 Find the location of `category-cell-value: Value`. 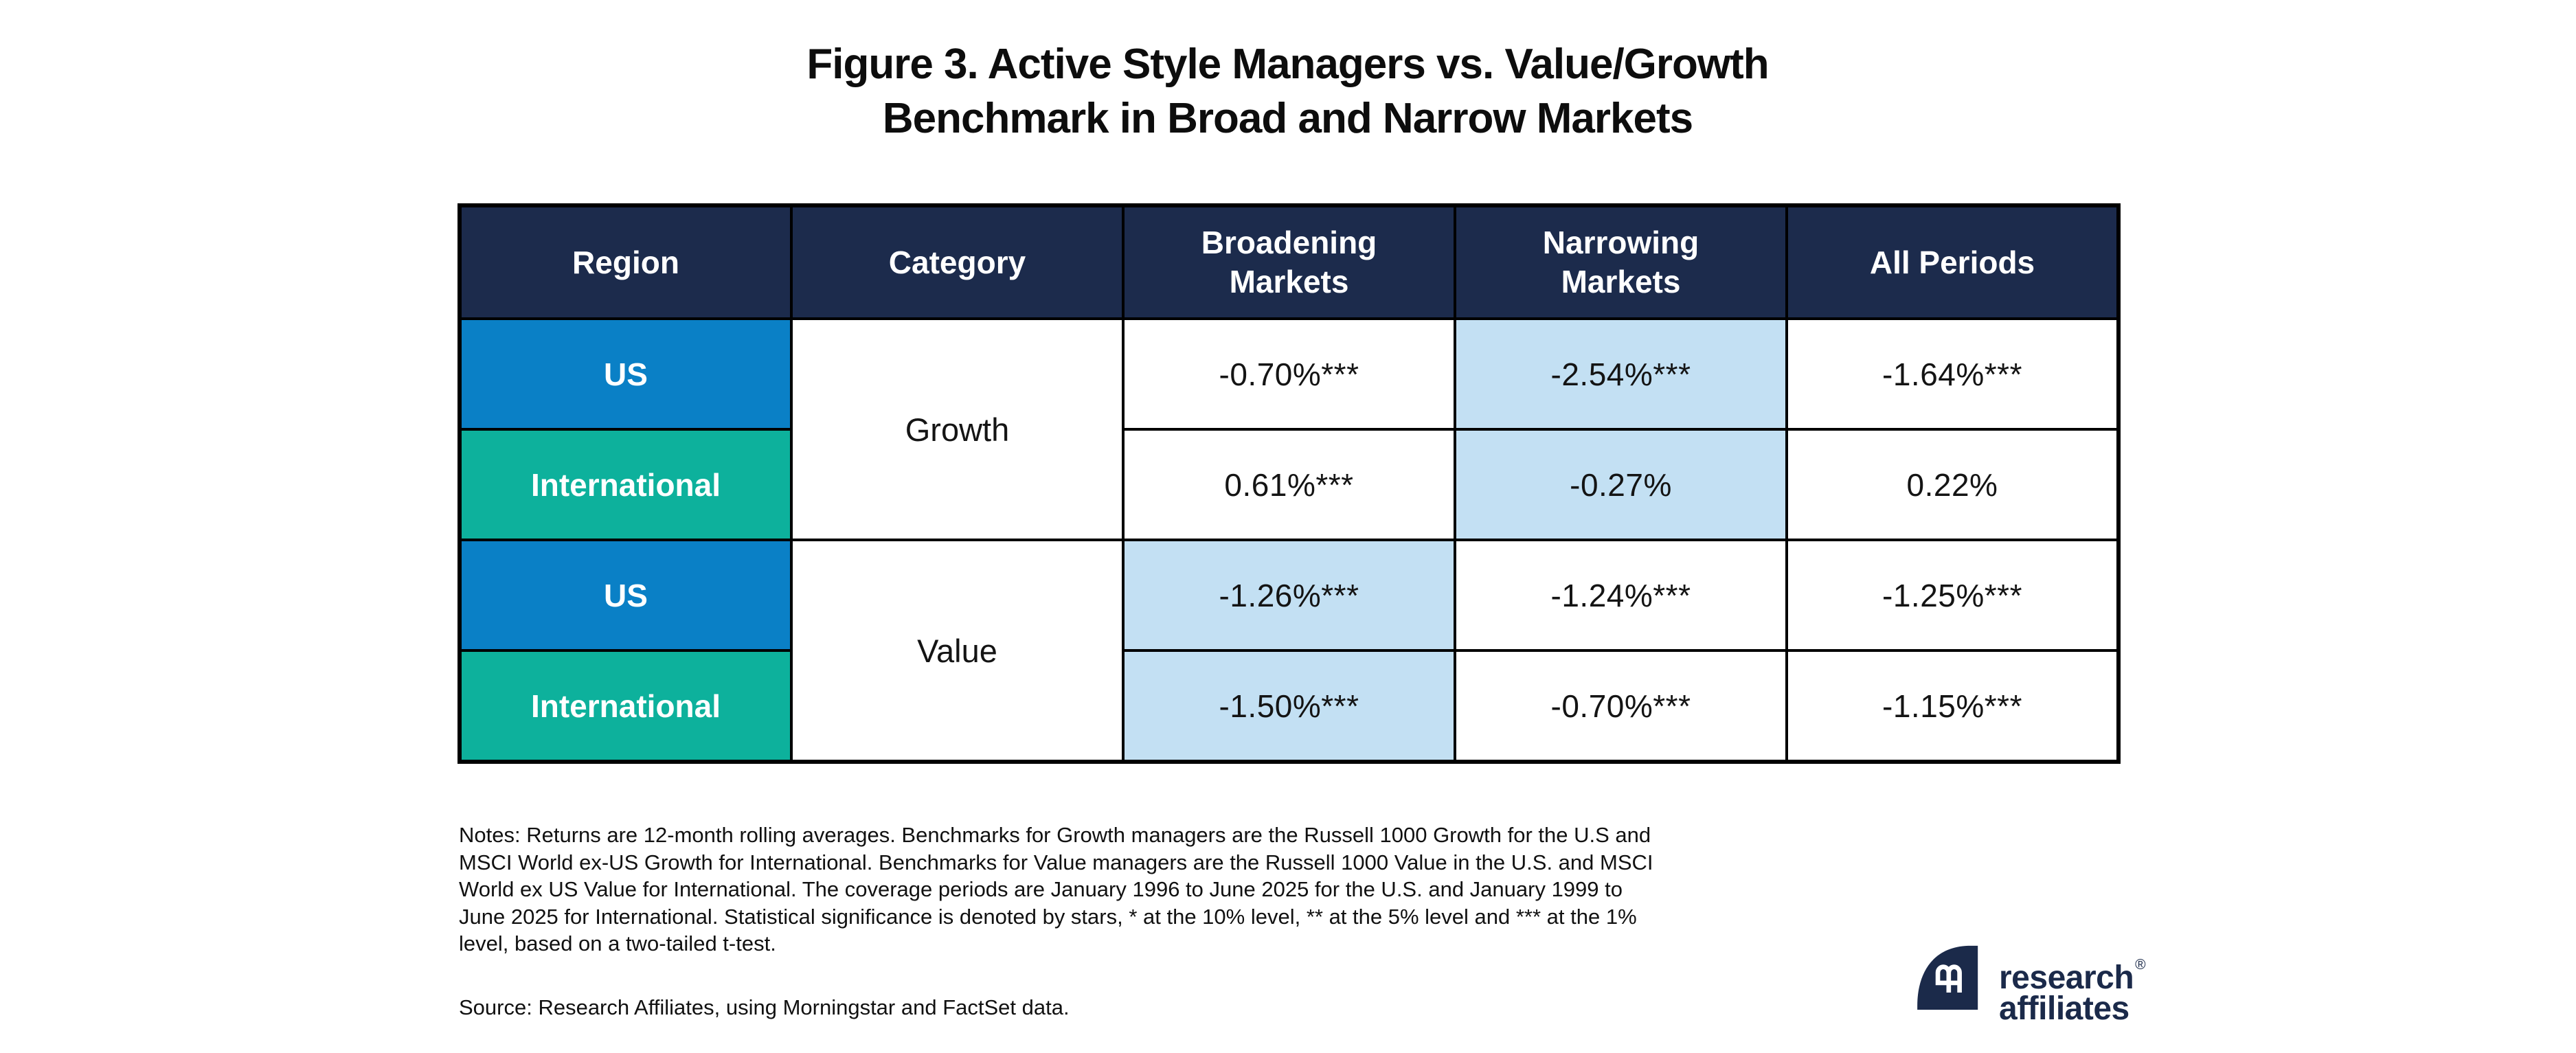

category-cell-value: Value is located at coordinates (957, 651).